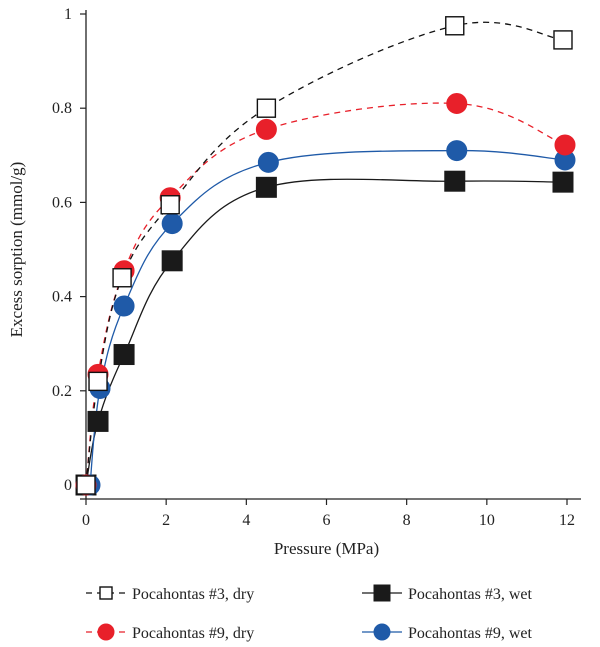 The height and width of the screenshot is (647, 600). What do you see at coordinates (470, 594) in the screenshot?
I see `legend-label: Pocahontas #3, wet` at bounding box center [470, 594].